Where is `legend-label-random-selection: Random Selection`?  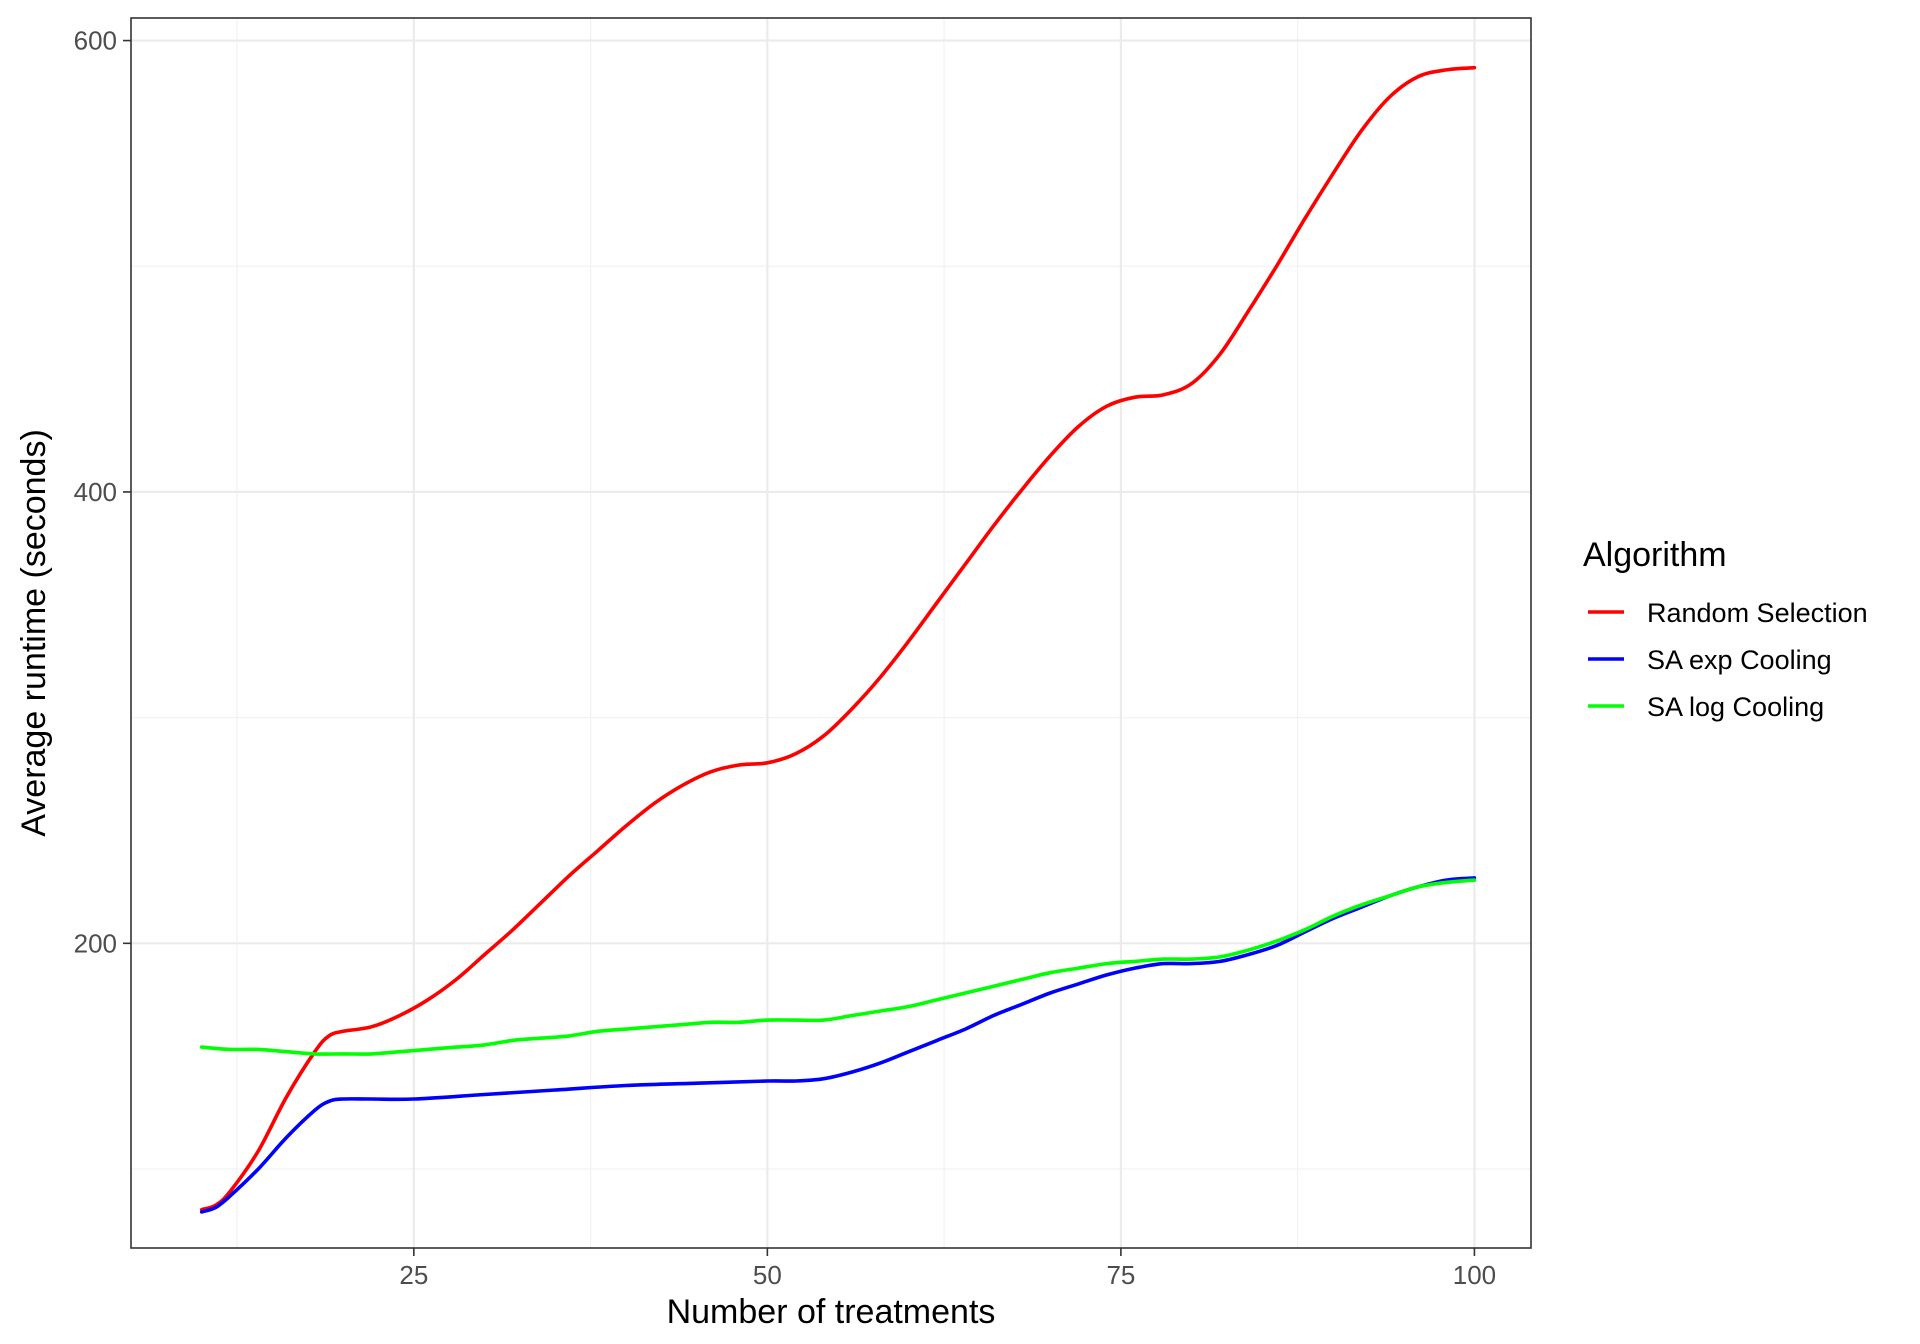 legend-label-random-selection: Random Selection is located at coordinates (1757, 613).